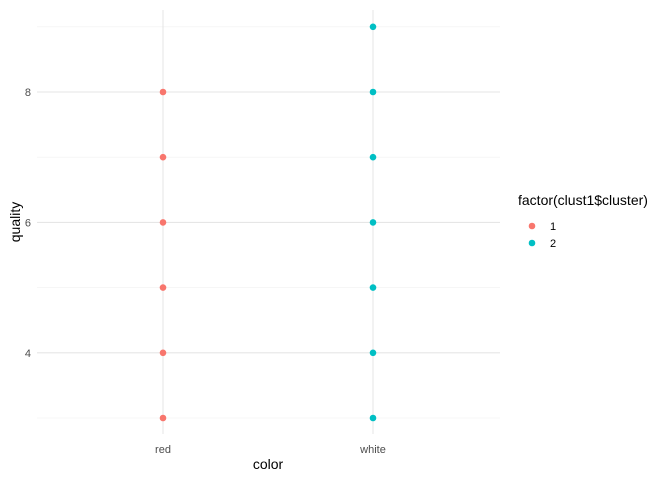 The image size is (672, 480). I want to click on y-tick-label: 8, so click(28, 93).